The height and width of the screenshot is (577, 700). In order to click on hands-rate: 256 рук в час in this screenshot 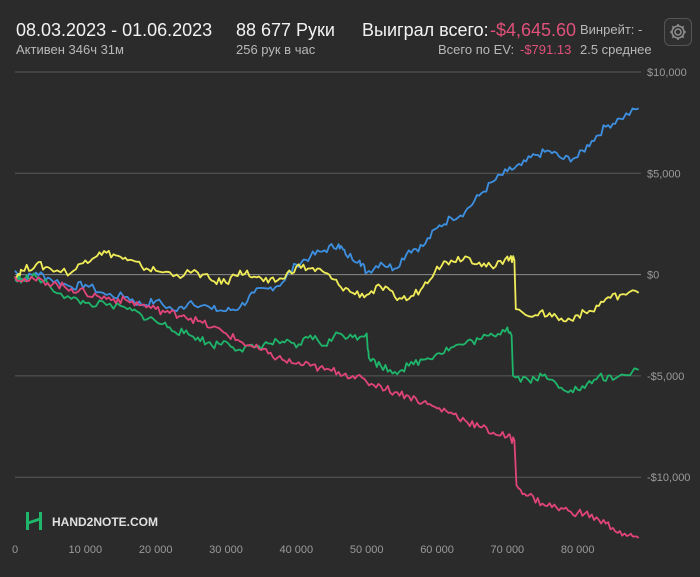, I will do `click(276, 49)`.